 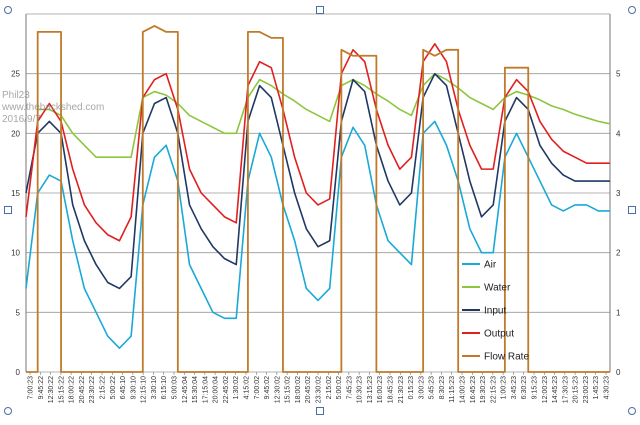 I want to click on x-tick-label: 18:00:22, so click(x=72, y=389).